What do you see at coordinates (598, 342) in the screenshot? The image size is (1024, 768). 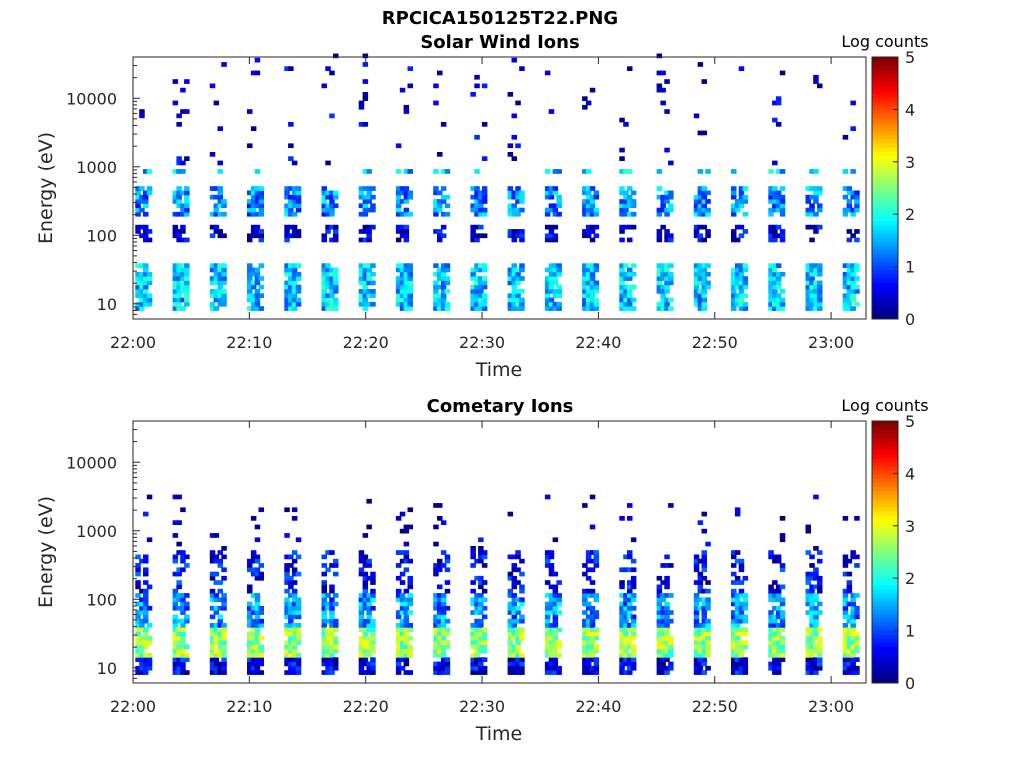 I see `x-tick-label: 22:40` at bounding box center [598, 342].